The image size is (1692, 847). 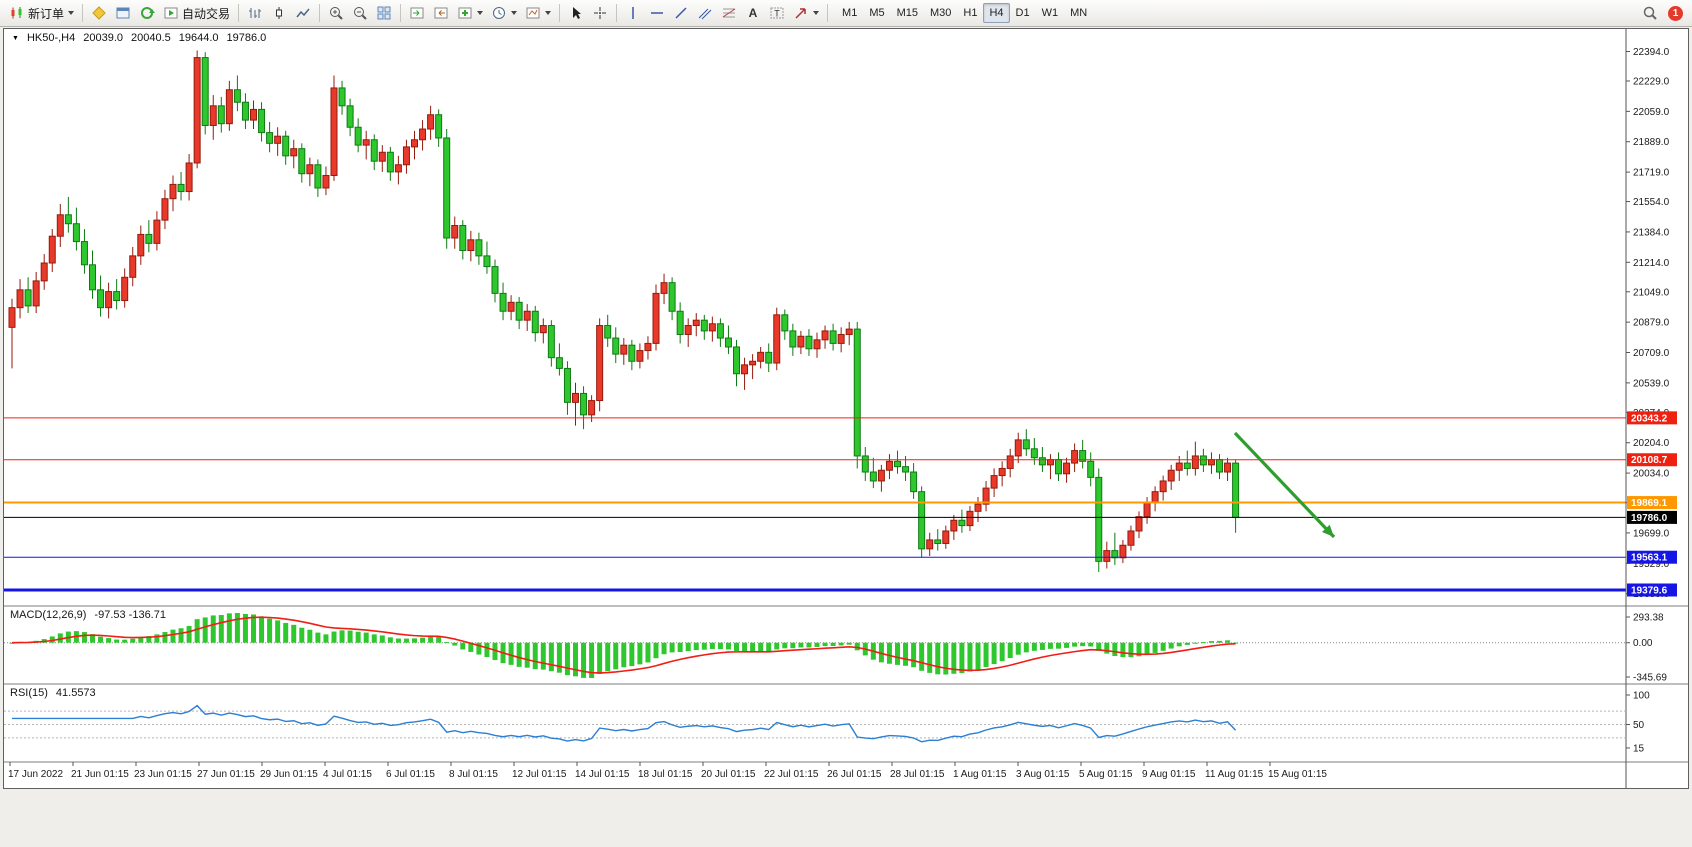 I want to click on tile-windows-button, so click(x=384, y=13).